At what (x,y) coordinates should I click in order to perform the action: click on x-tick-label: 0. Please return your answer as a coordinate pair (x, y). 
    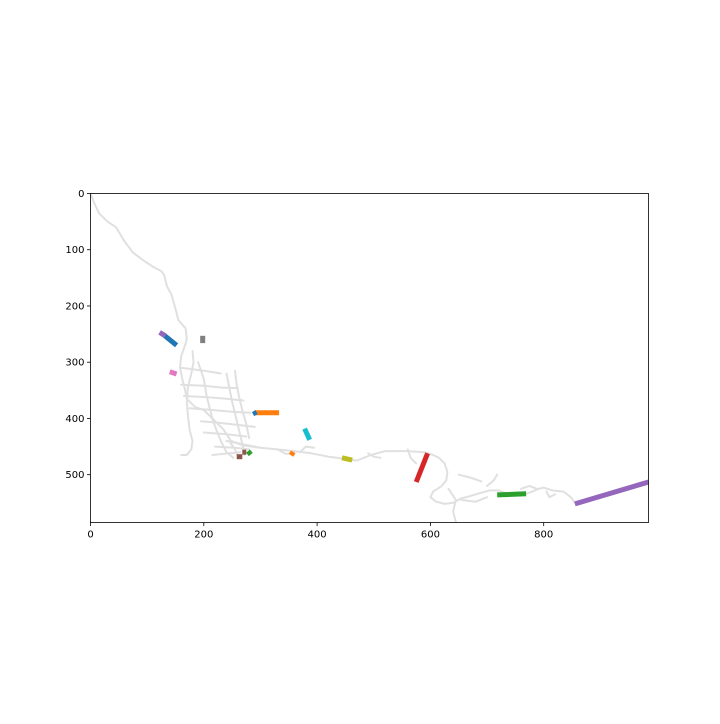
    Looking at the image, I should click on (90, 535).